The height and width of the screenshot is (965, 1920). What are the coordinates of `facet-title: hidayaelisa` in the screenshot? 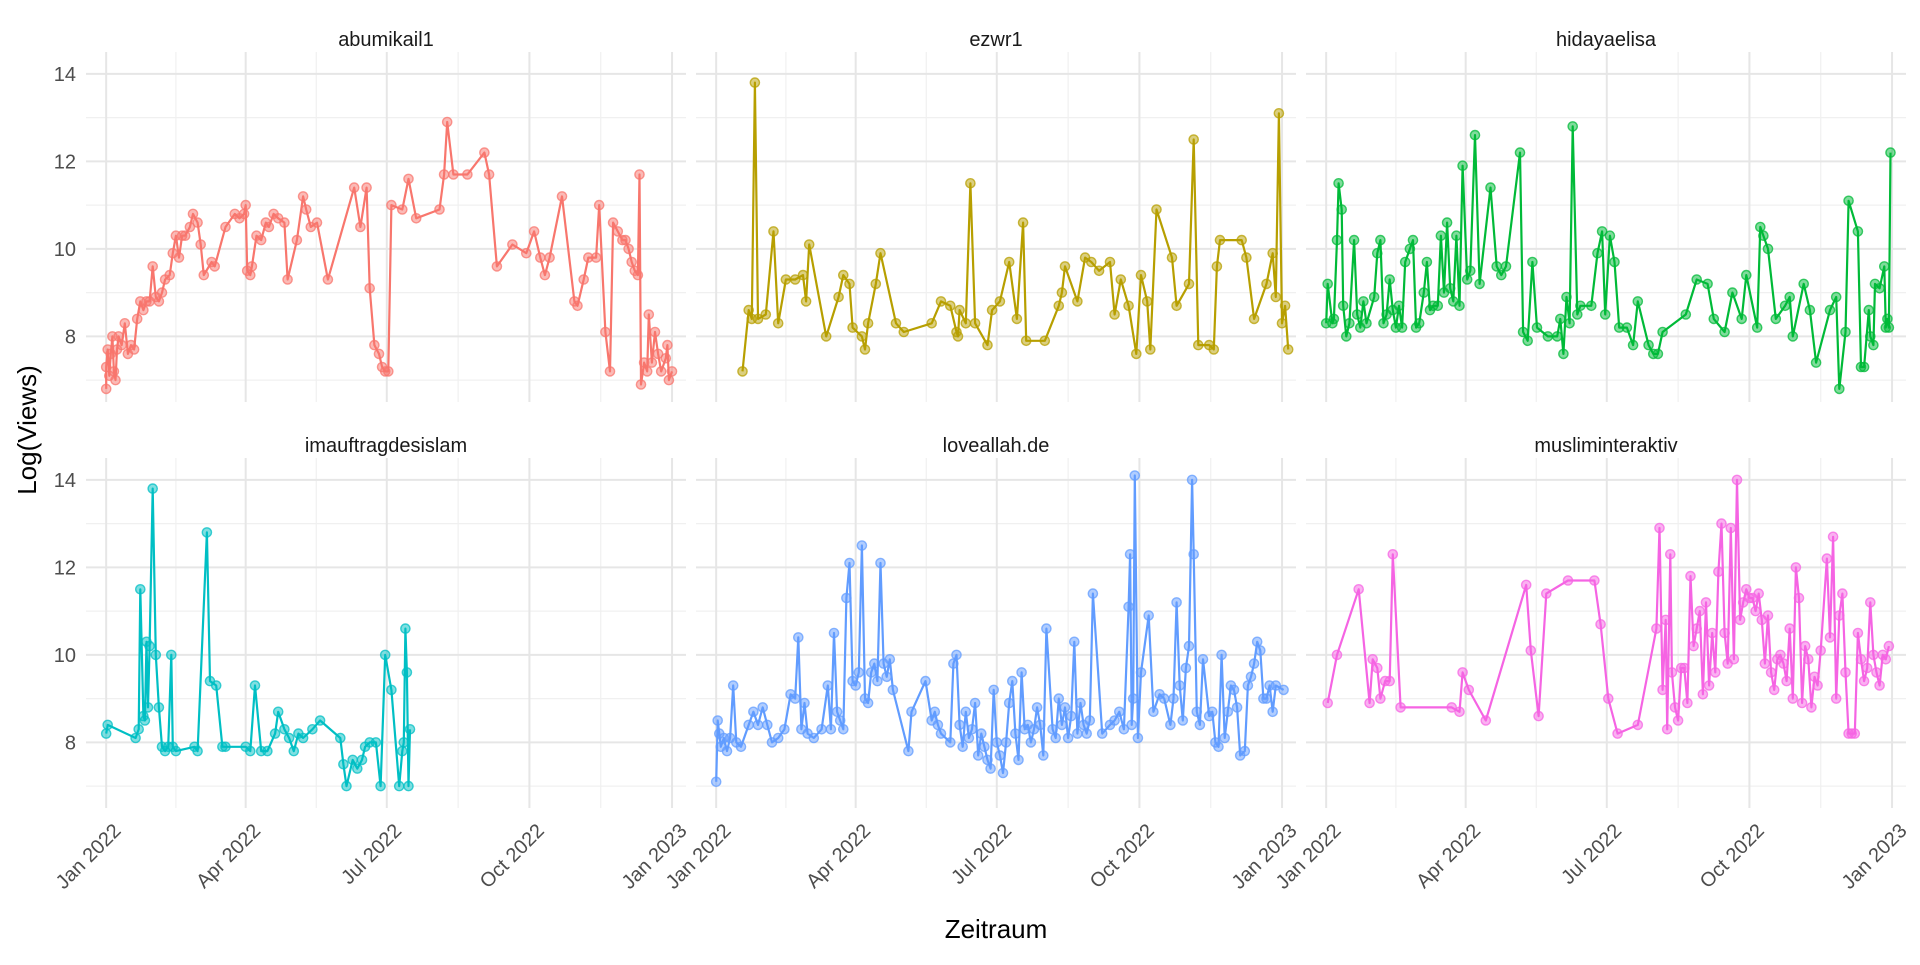 It's located at (1606, 40).